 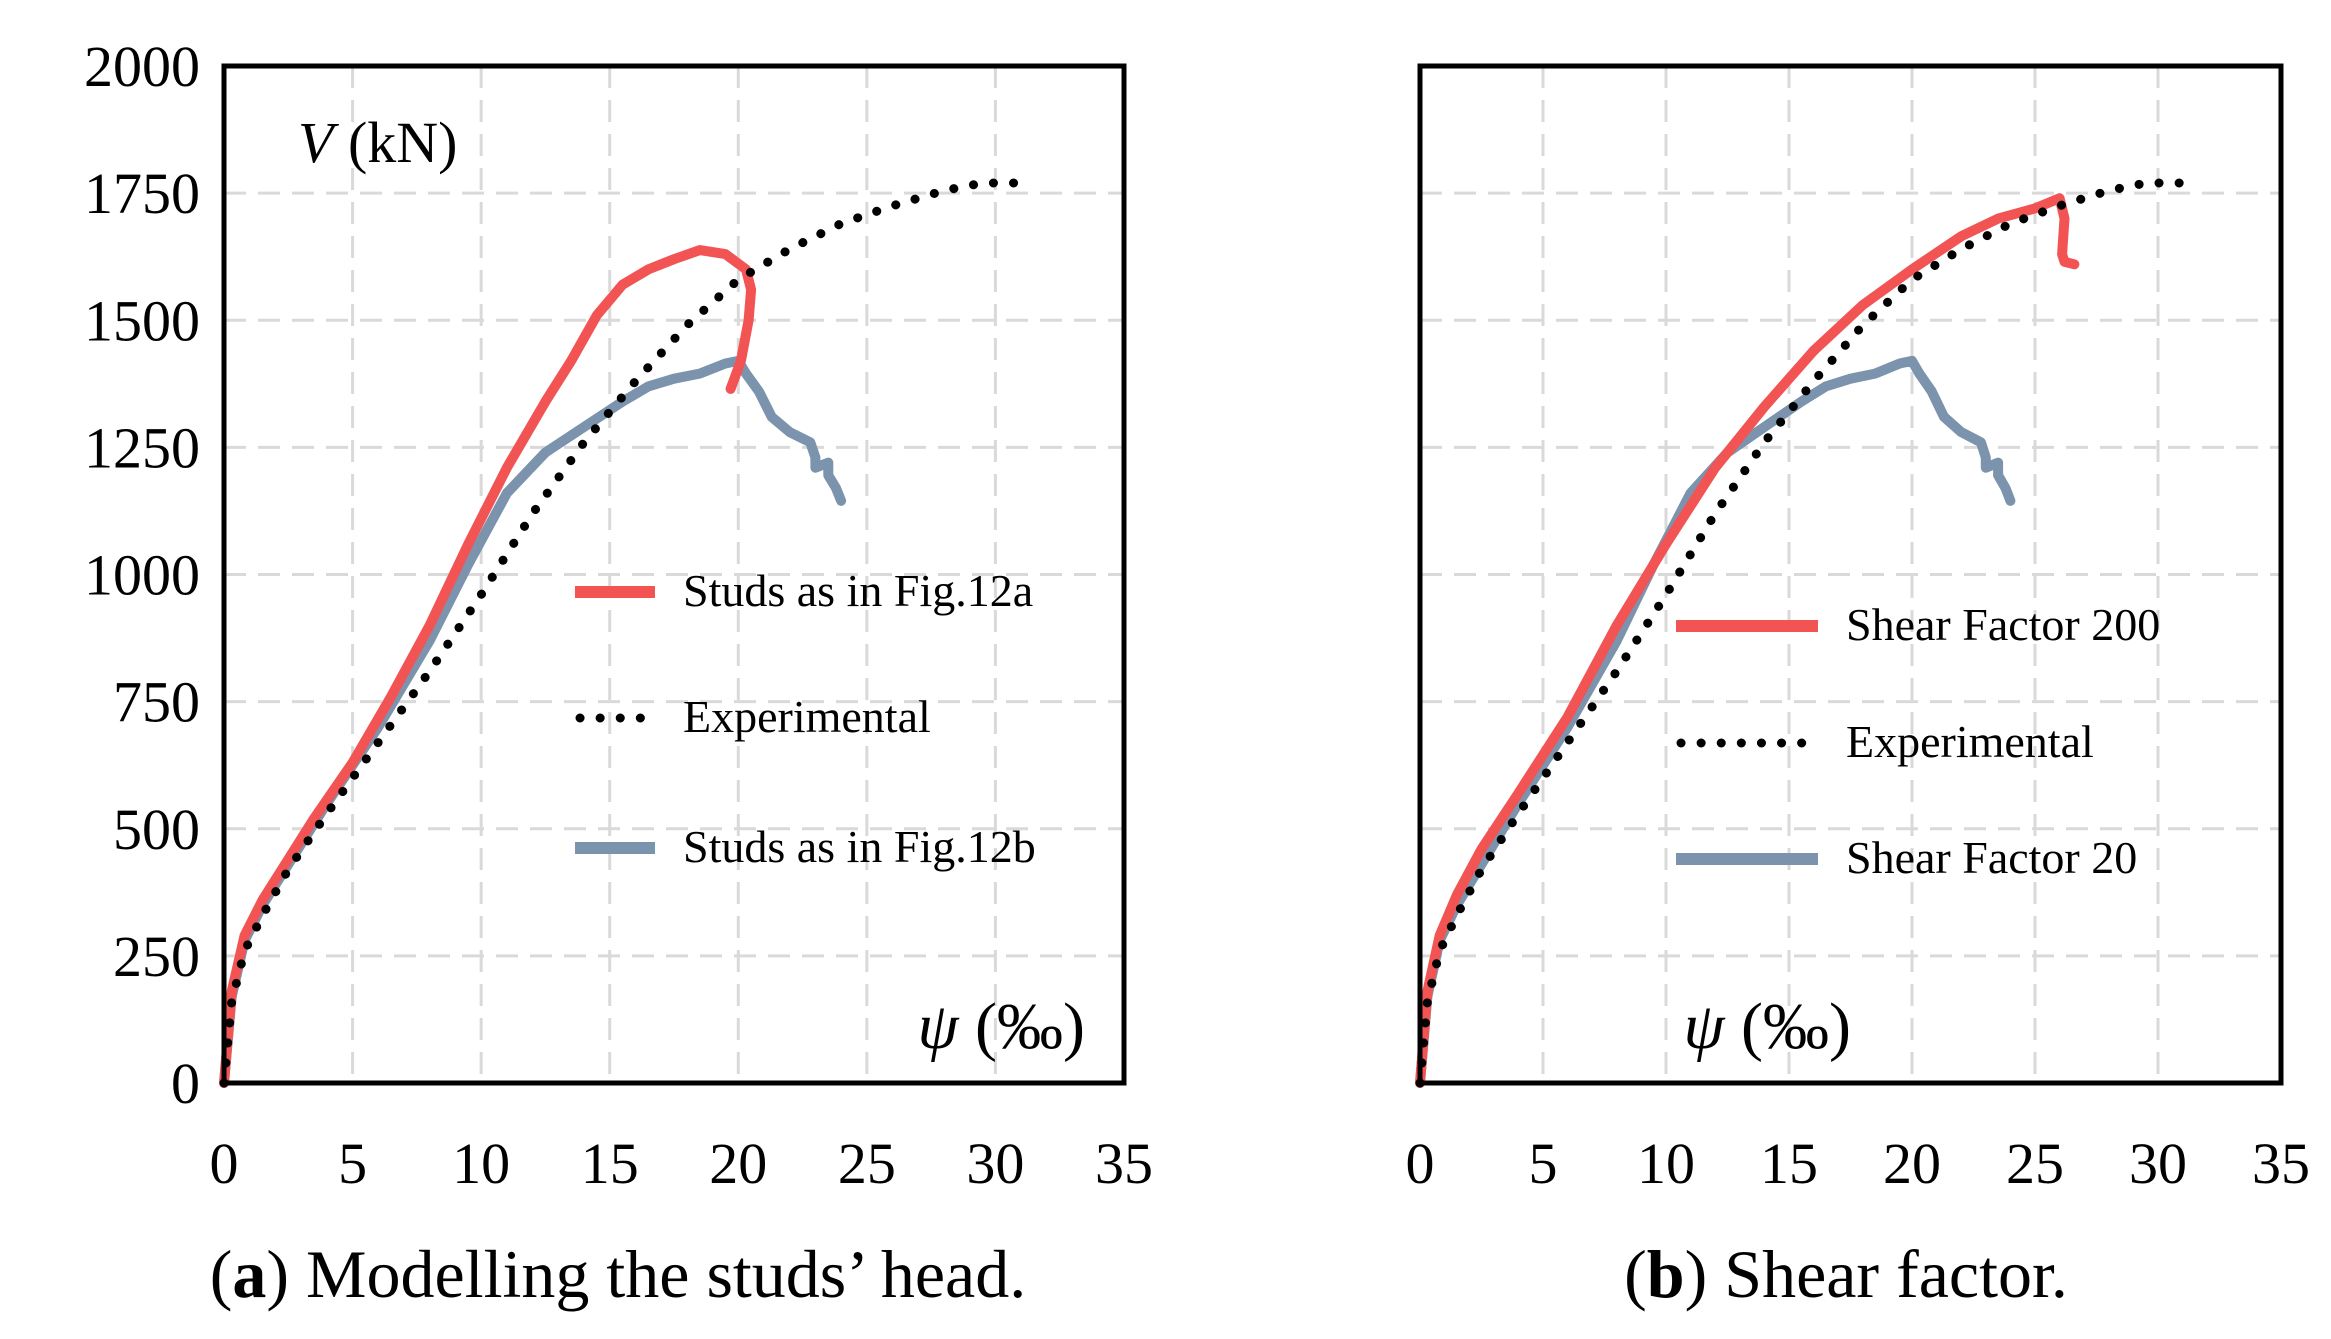 What do you see at coordinates (142, 575) in the screenshot?
I see `y-tick-label: 1000` at bounding box center [142, 575].